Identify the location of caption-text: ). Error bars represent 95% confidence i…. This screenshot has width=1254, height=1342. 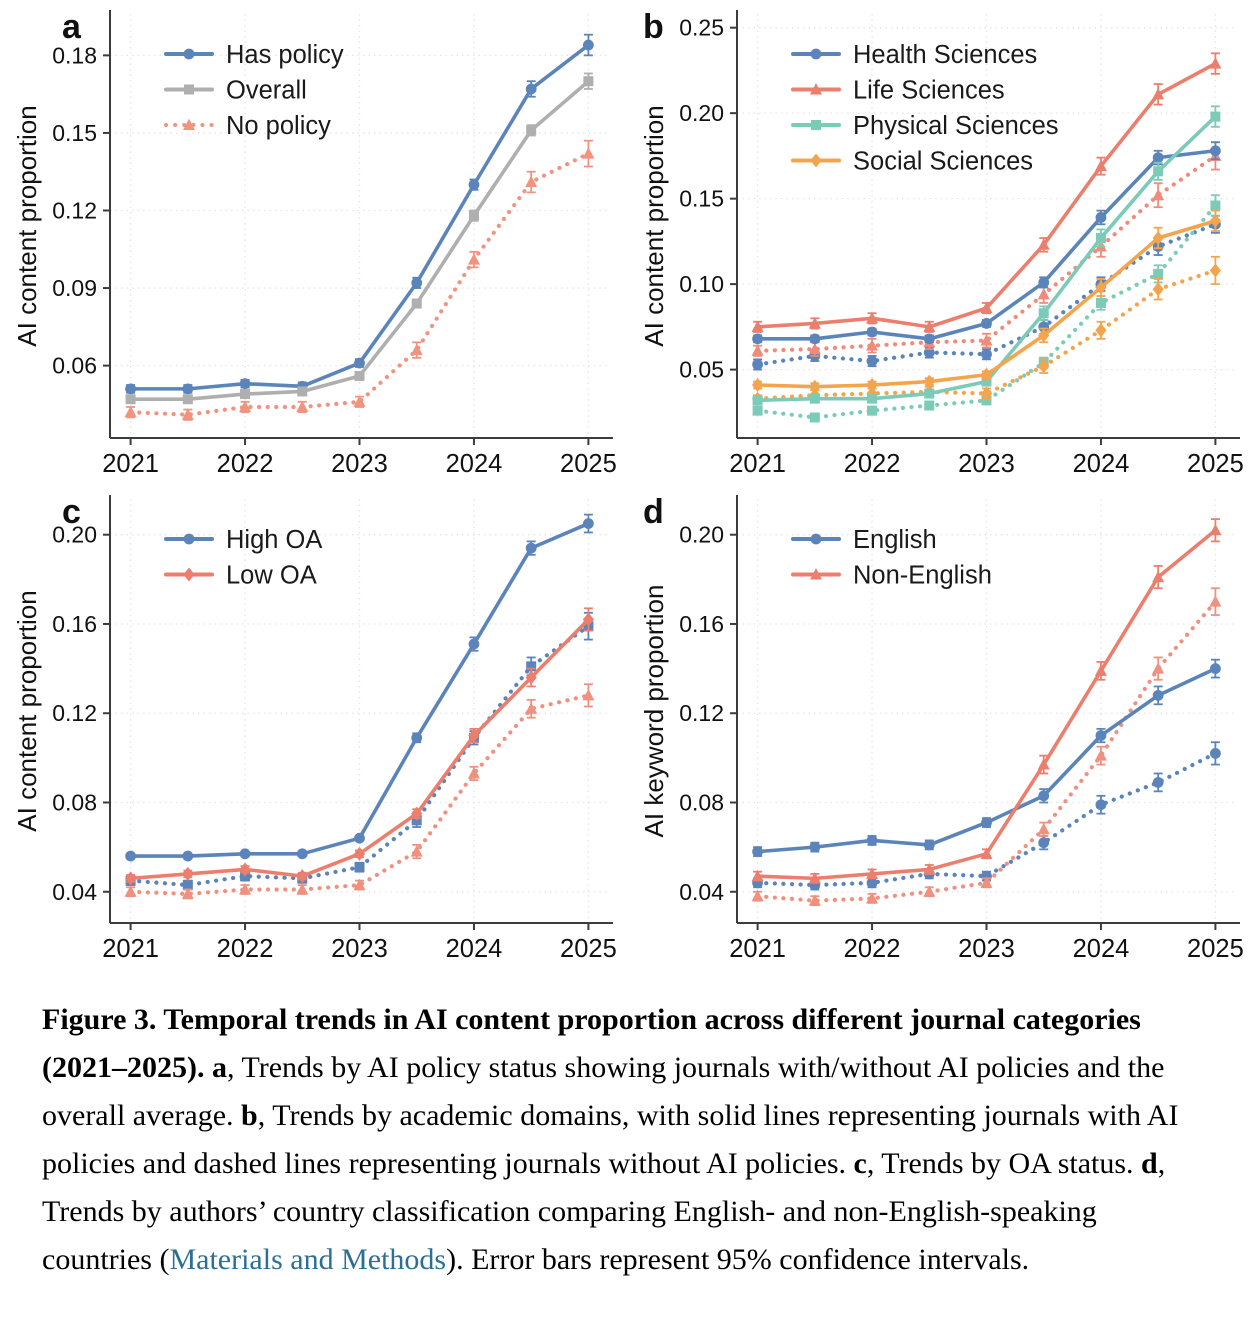
(738, 1259).